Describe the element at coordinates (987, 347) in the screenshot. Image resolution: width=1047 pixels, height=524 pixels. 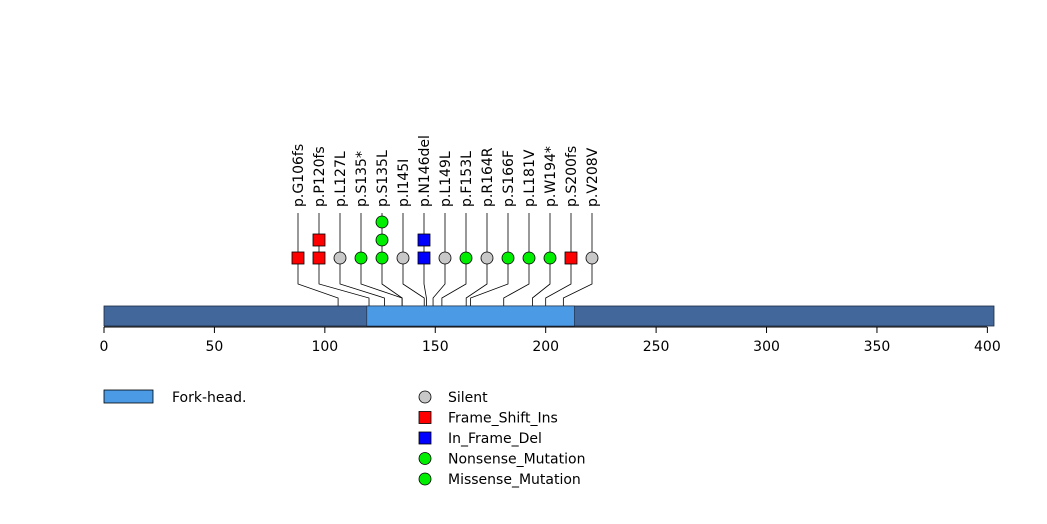
I see `x-tick-label: 400` at that location.